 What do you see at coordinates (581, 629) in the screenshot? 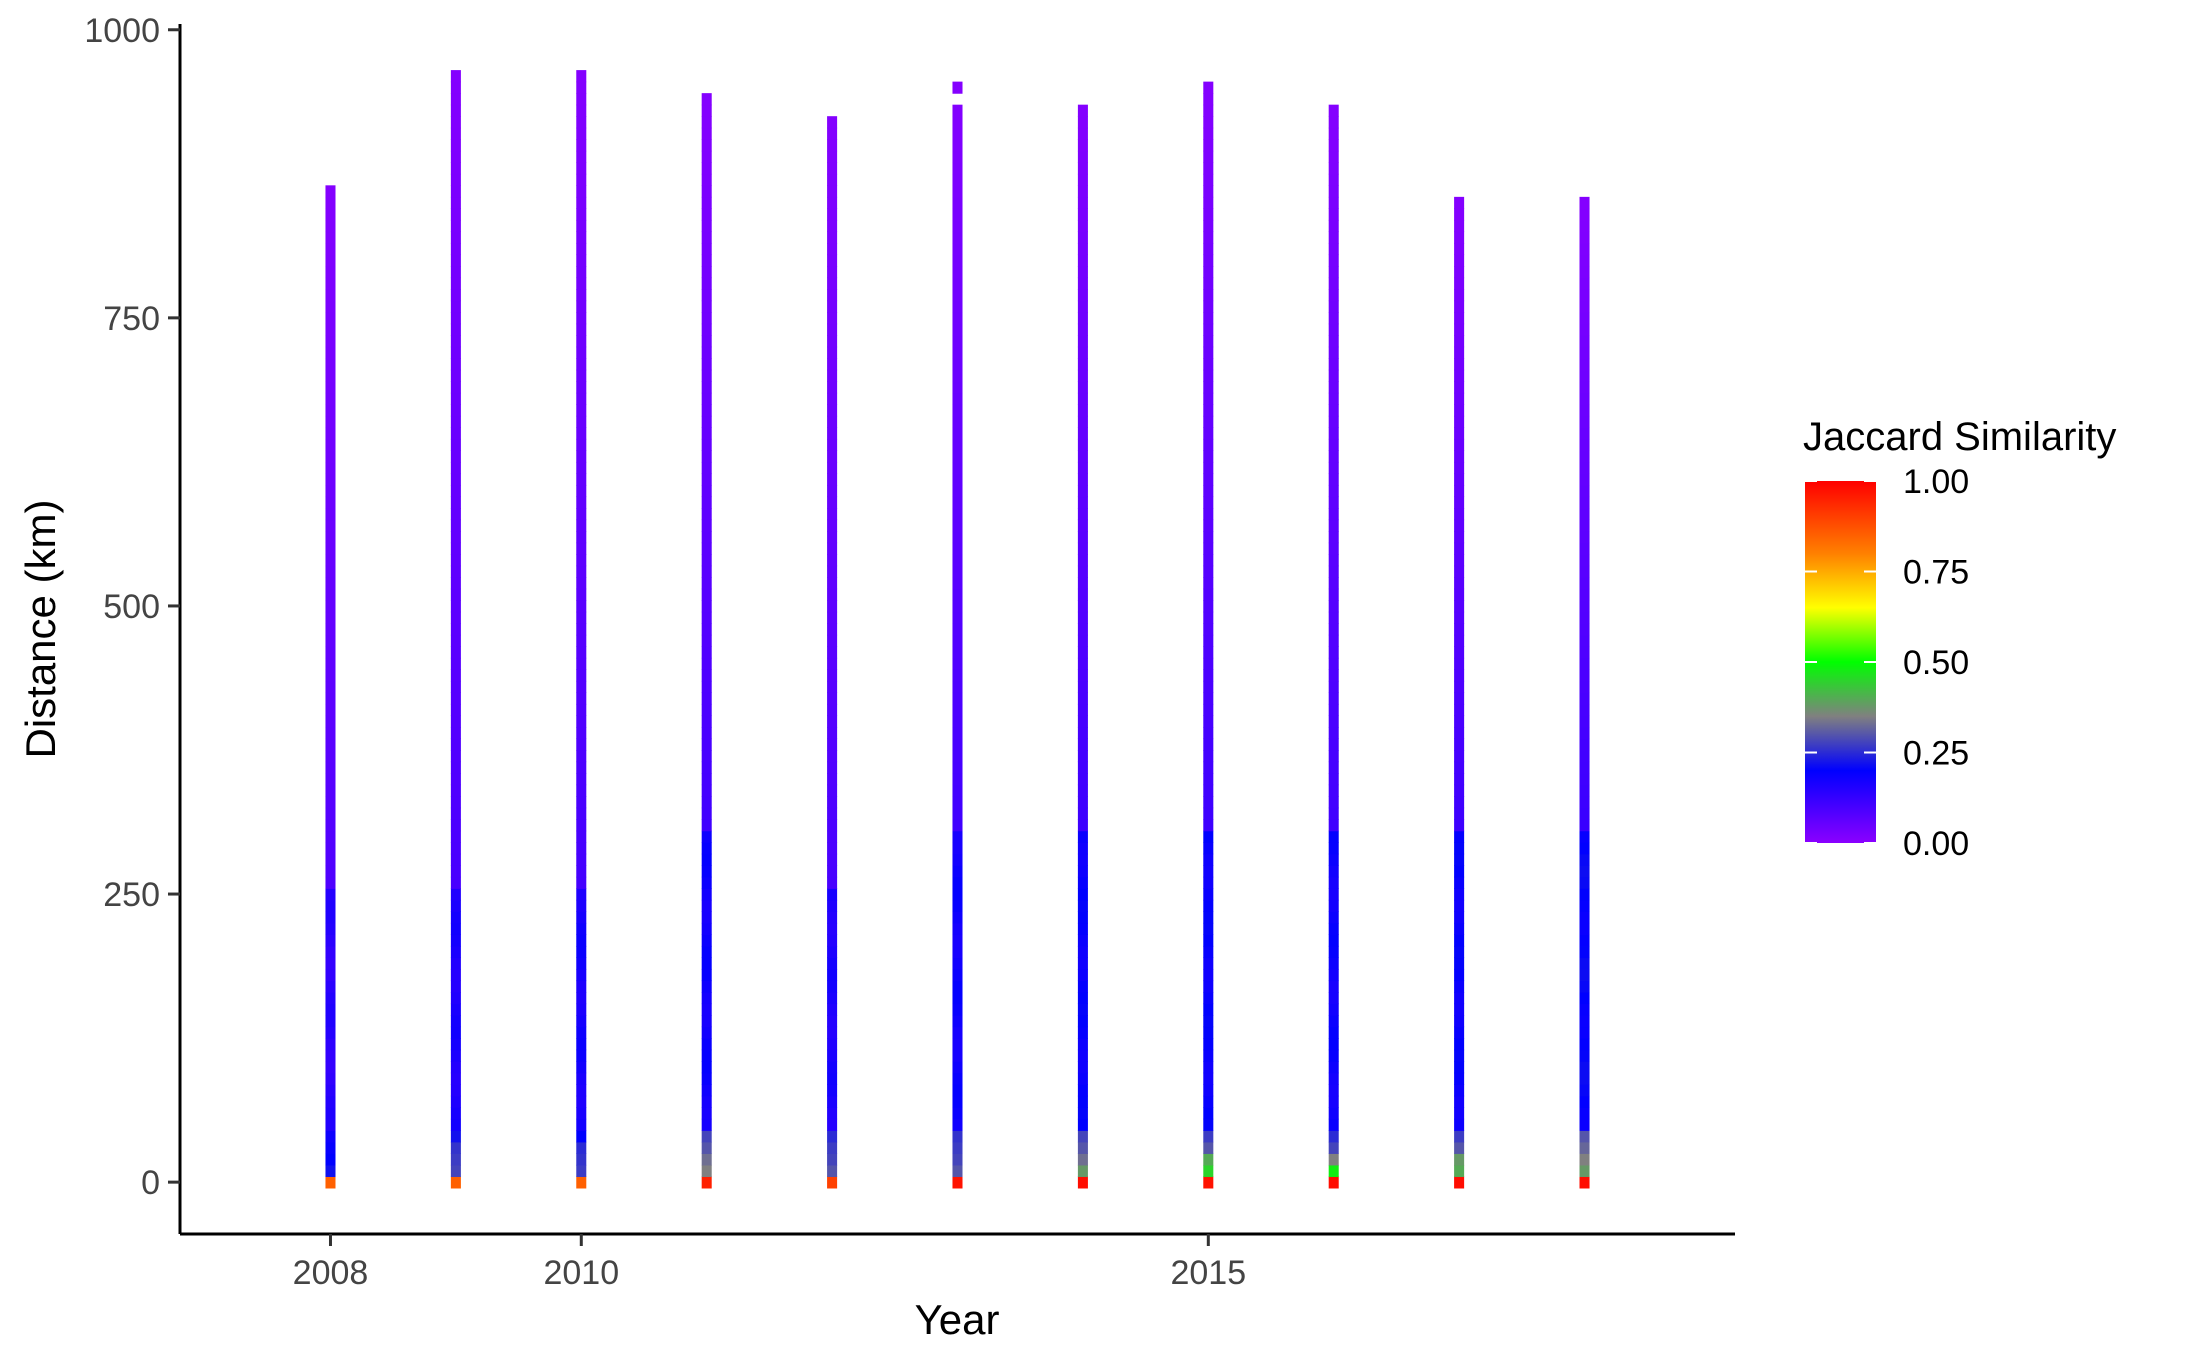
I see `tile-column-2010` at bounding box center [581, 629].